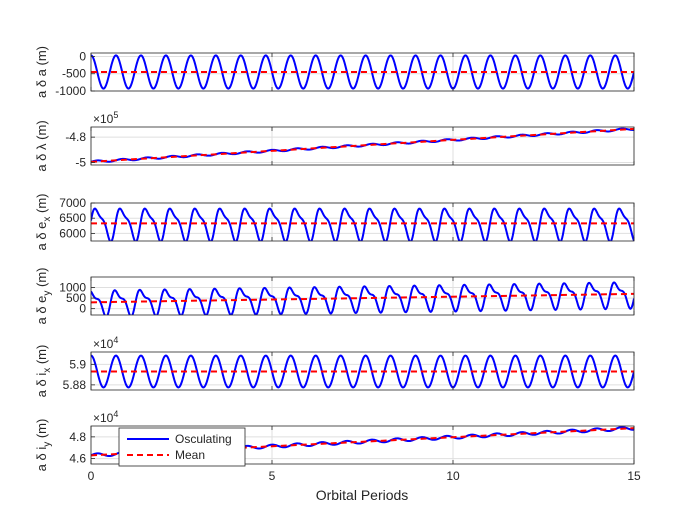  I want to click on y-axis-label: a δ iy (m), so click(43, 445).